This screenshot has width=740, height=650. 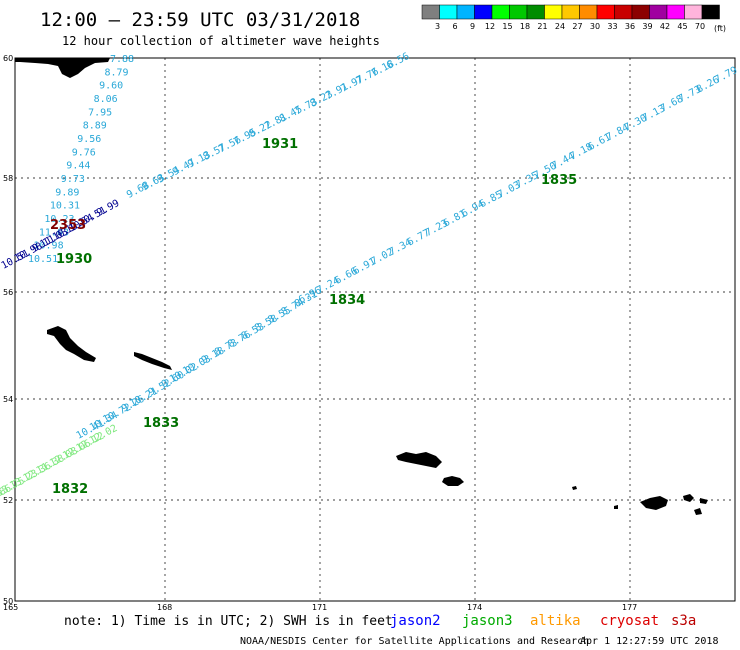 What do you see at coordinates (68, 225) in the screenshot?
I see `track-time-label-2353: 2353` at bounding box center [68, 225].